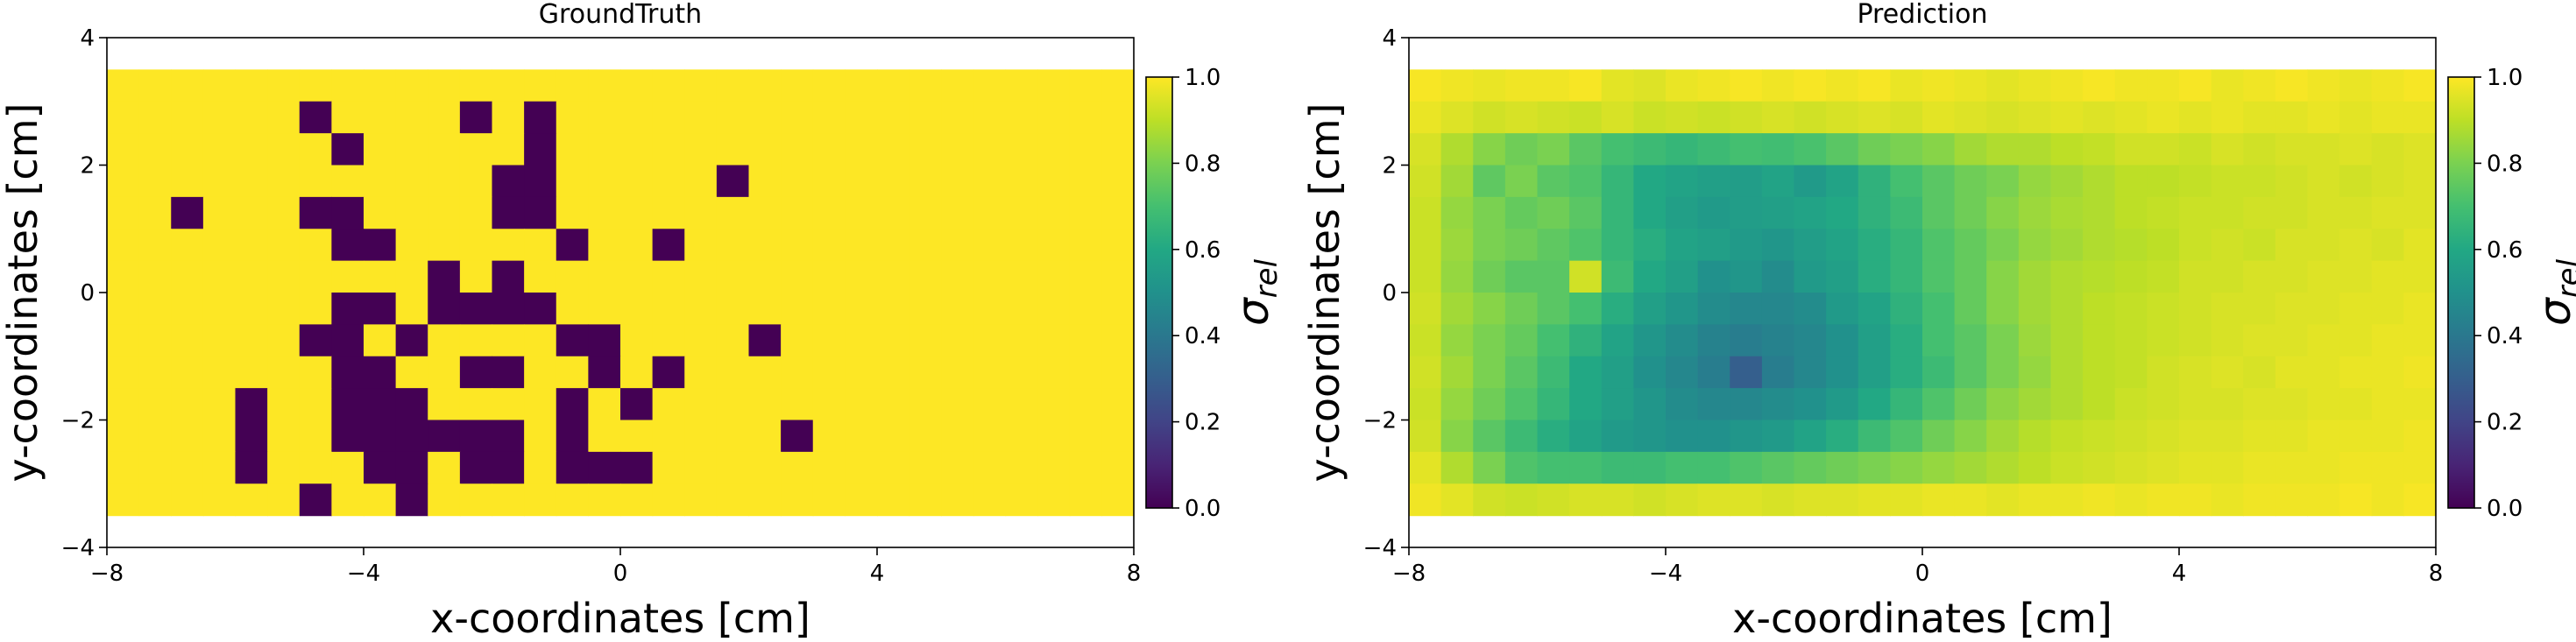 The image size is (2576, 642). What do you see at coordinates (84, 293) in the screenshot?
I see `y-ticks: −4 −2 0 2 4` at bounding box center [84, 293].